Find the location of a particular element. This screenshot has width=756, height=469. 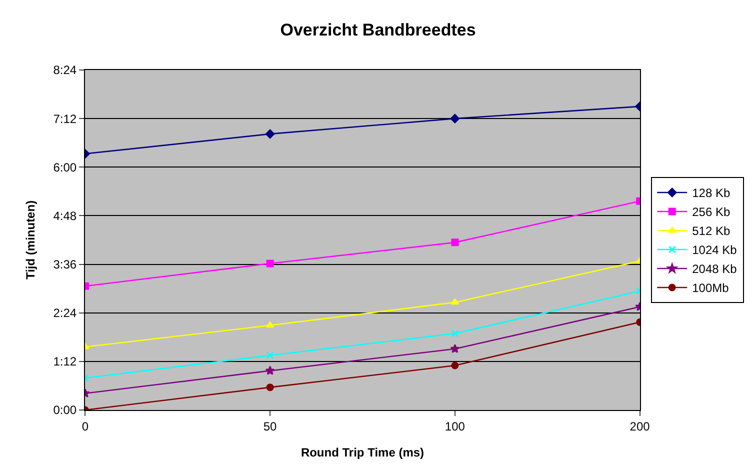

y-tick-label: 8:24 is located at coordinates (65, 70).